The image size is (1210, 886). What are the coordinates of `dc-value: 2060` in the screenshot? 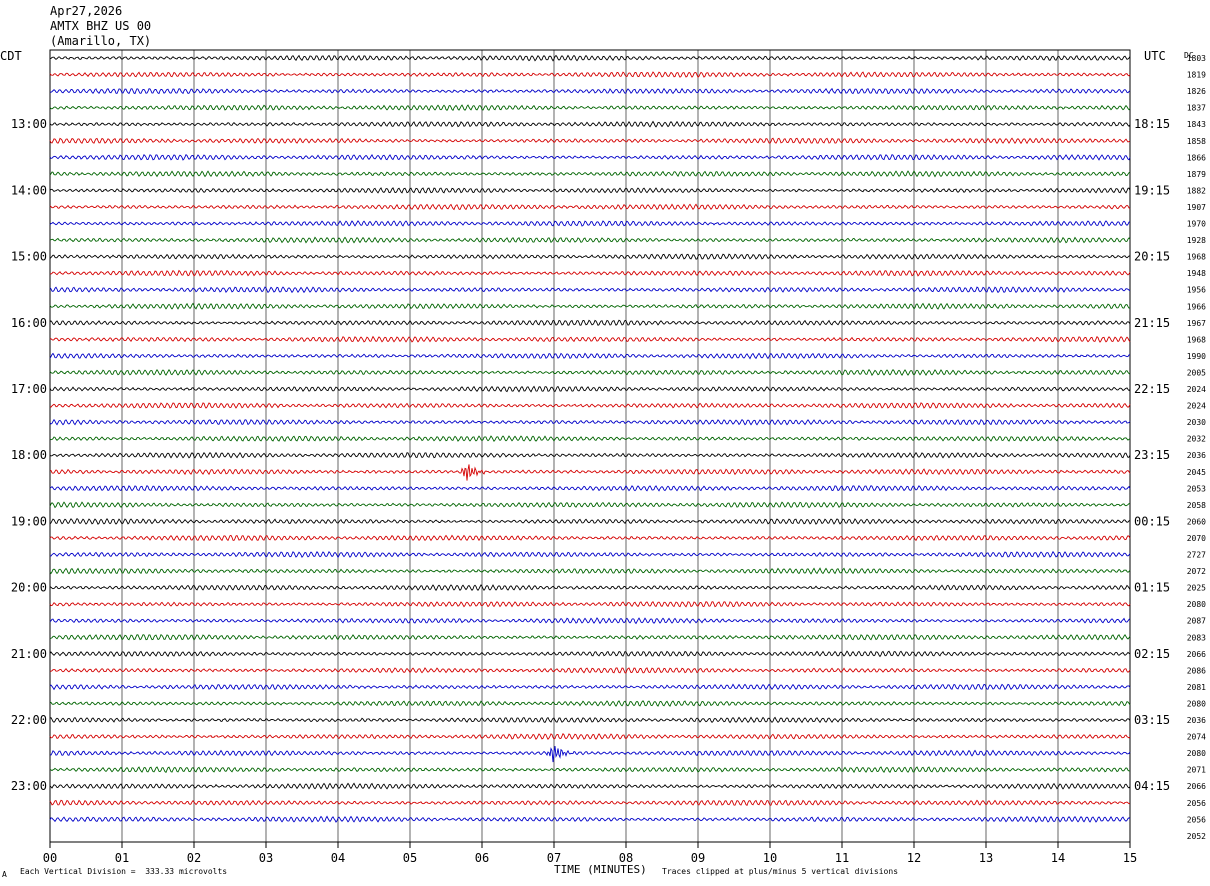 It's located at (1196, 521).